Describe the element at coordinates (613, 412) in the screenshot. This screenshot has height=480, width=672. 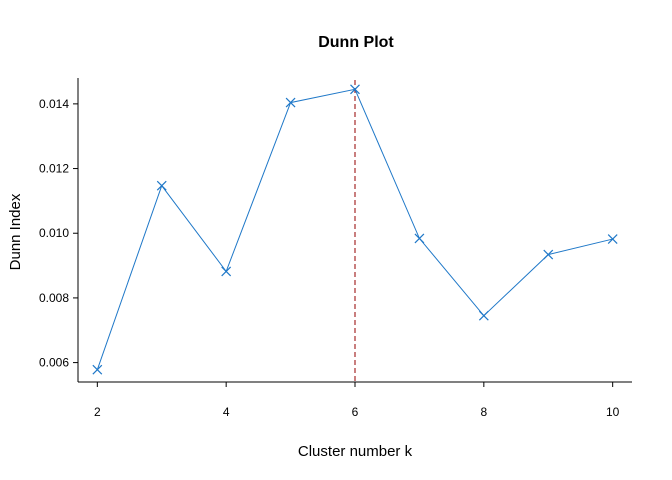
I see `x-tick-label: 10` at that location.